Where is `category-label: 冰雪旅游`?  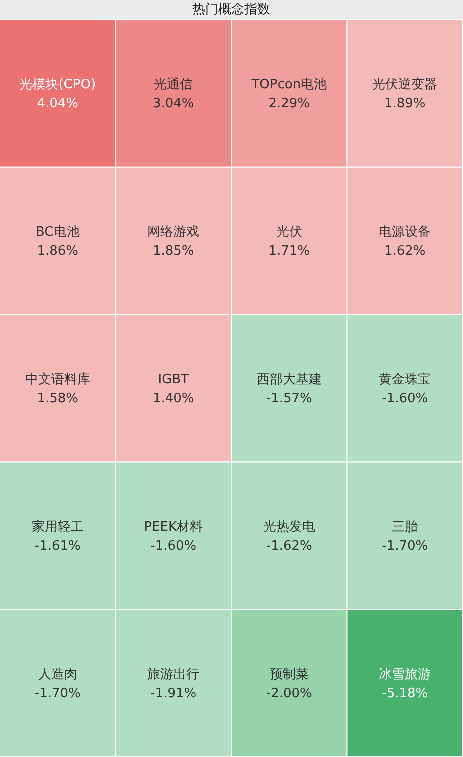 category-label: 冰雪旅游 is located at coordinates (405, 674).